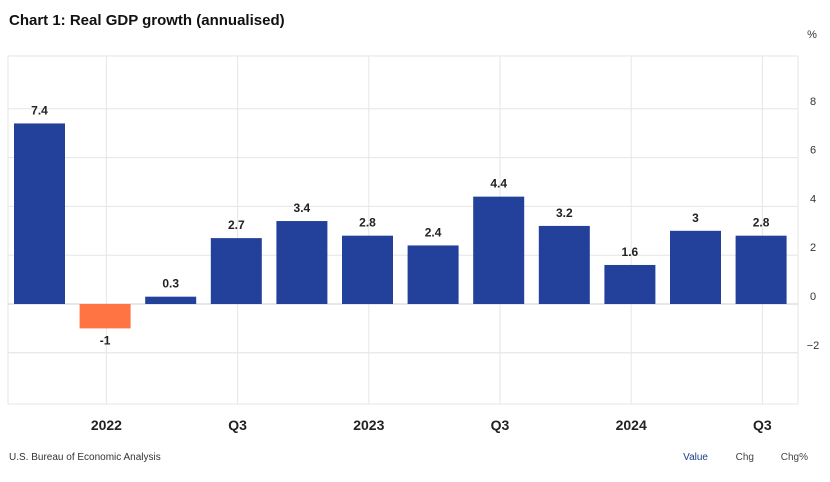 The width and height of the screenshot is (830, 482). I want to click on y-tick-label: 6, so click(813, 151).